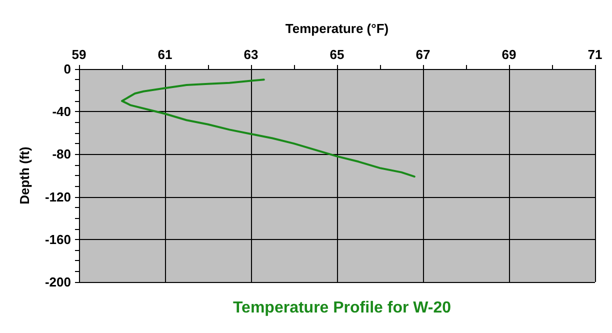 Image resolution: width=612 pixels, height=333 pixels. I want to click on y-tick-label: -120, so click(57, 196).